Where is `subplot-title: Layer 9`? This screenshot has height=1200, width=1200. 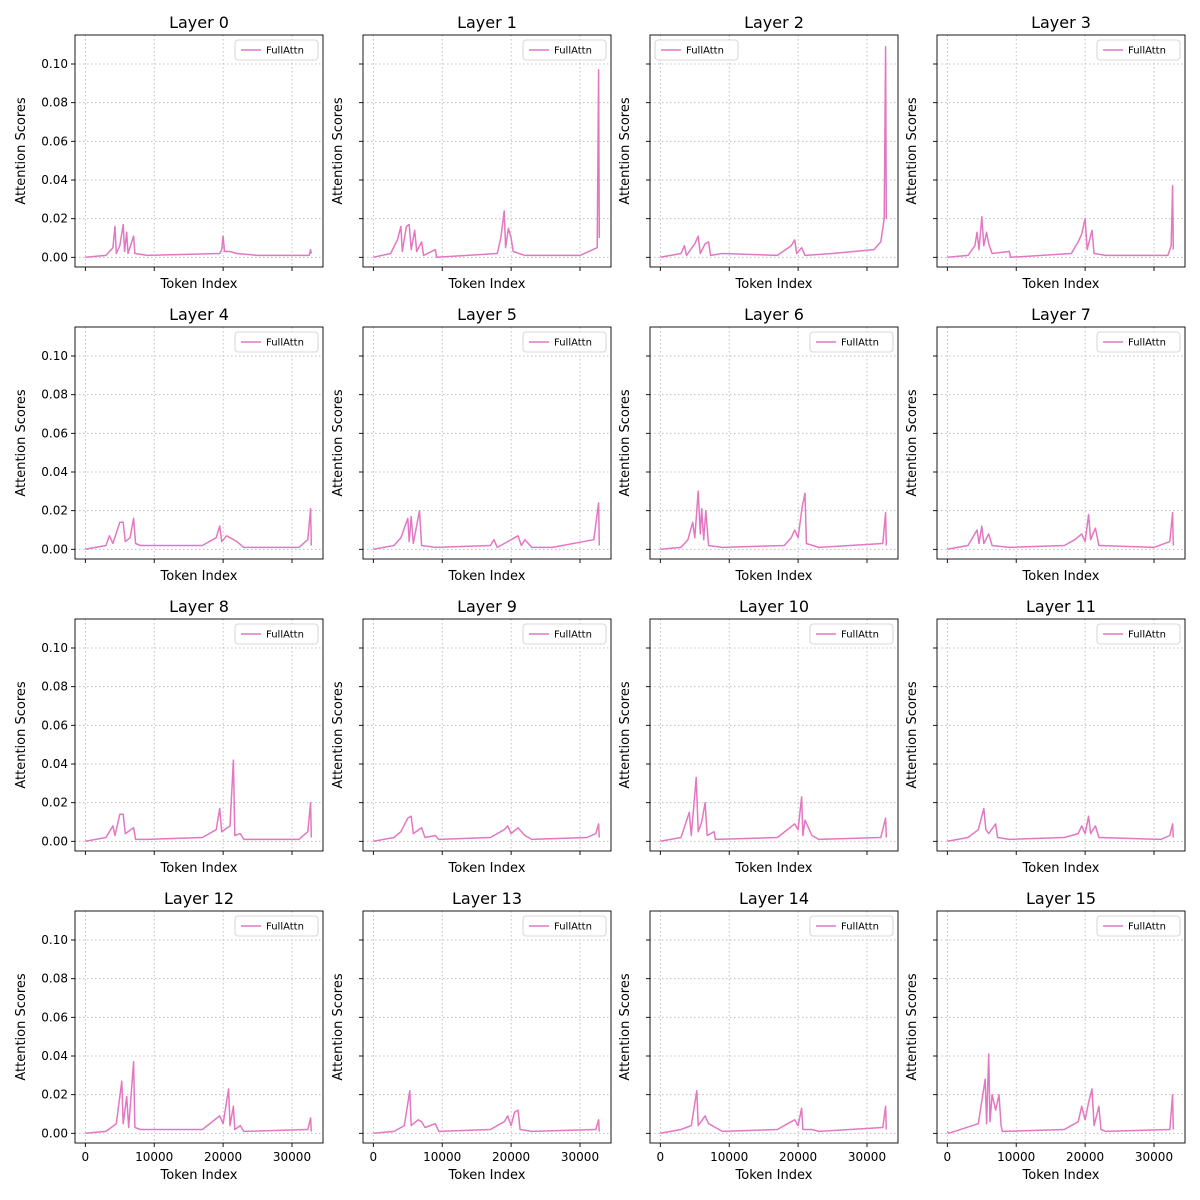 subplot-title: Layer 9 is located at coordinates (487, 606).